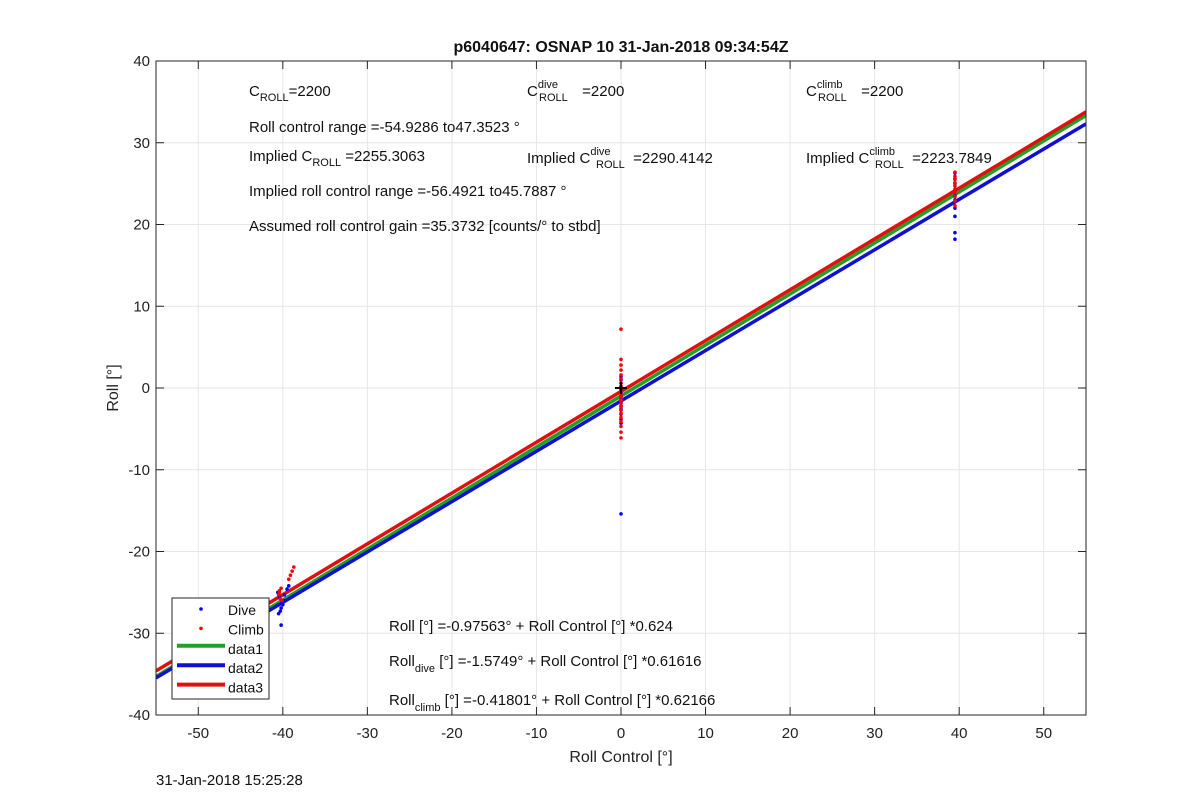 This screenshot has width=1200, height=804. I want to click on c-roll-climb-annotation: Cclimb ROLL =2200, so click(854, 91).